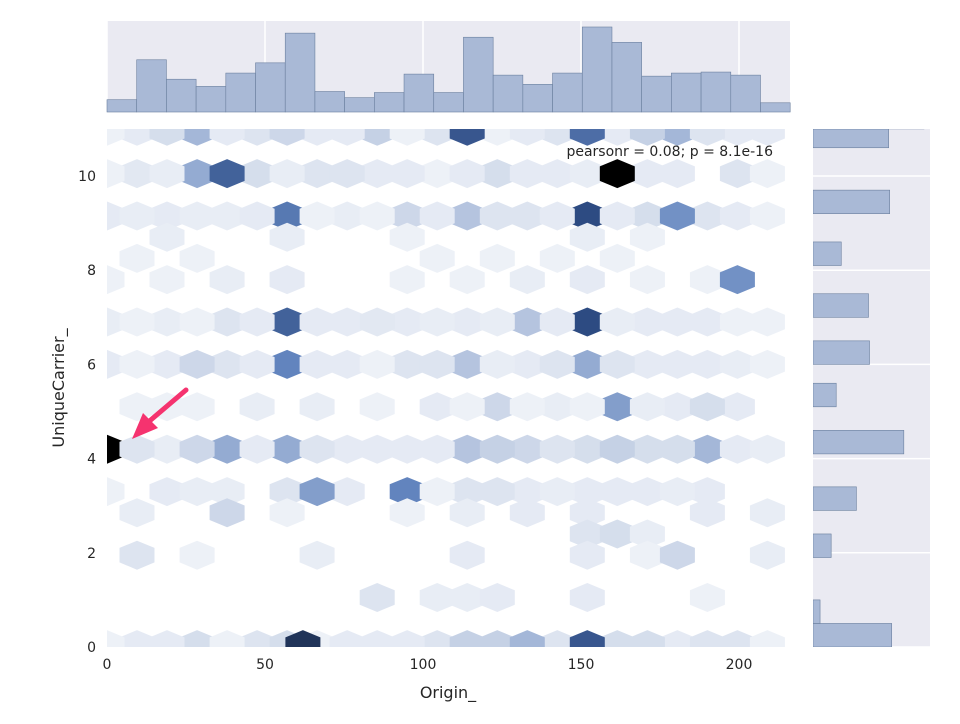 The image size is (960, 724). I want to click on arrow-head, so click(145, 426).